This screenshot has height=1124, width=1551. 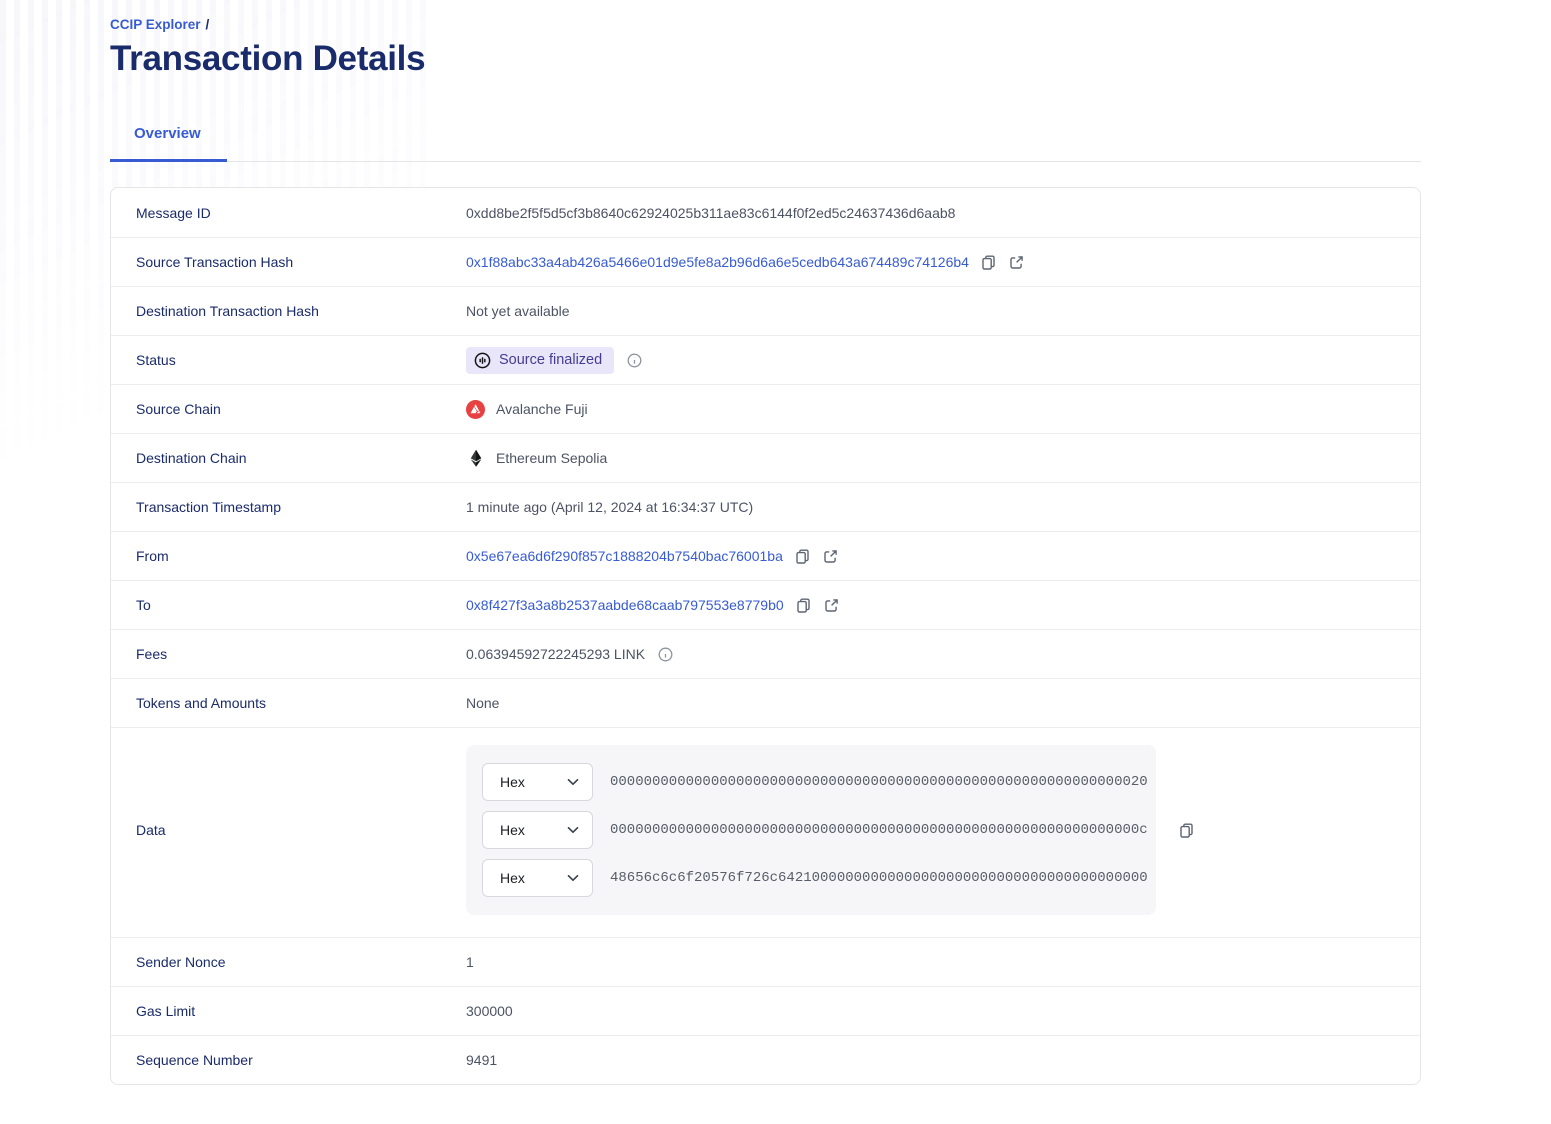 What do you see at coordinates (482, 360) in the screenshot?
I see `status-progress-icon` at bounding box center [482, 360].